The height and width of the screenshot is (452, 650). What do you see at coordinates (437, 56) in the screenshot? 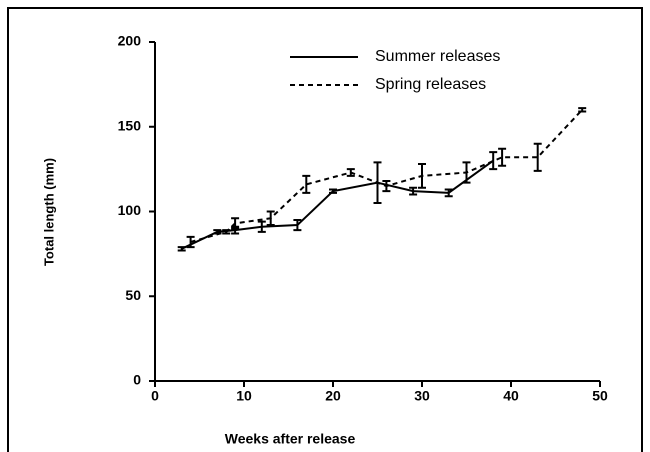
I see `legend-label: Summer releases` at bounding box center [437, 56].